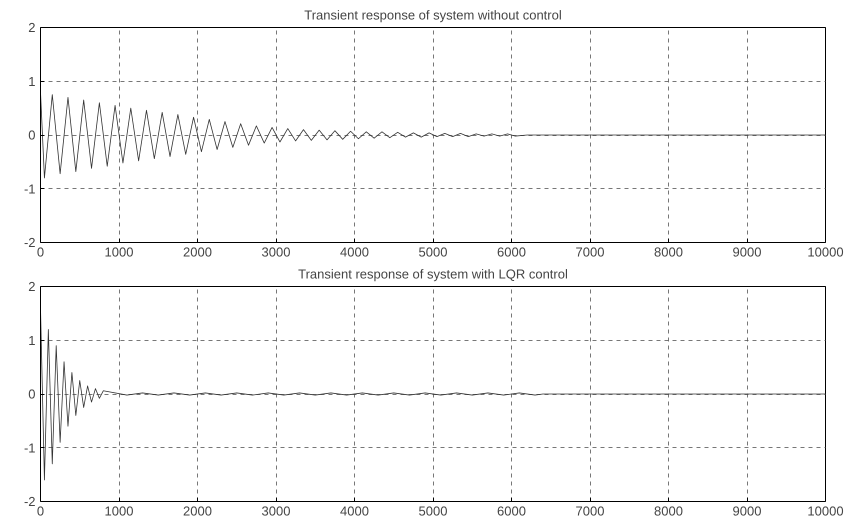 Image resolution: width=859 pixels, height=519 pixels. Describe the element at coordinates (433, 15) in the screenshot. I see `chart-title: Transient response of system without control` at that location.